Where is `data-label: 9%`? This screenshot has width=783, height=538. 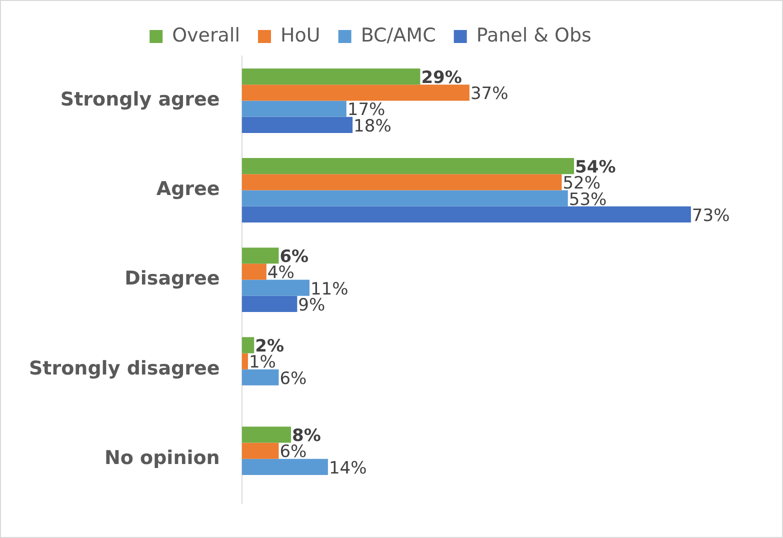 data-label: 9% is located at coordinates (312, 305).